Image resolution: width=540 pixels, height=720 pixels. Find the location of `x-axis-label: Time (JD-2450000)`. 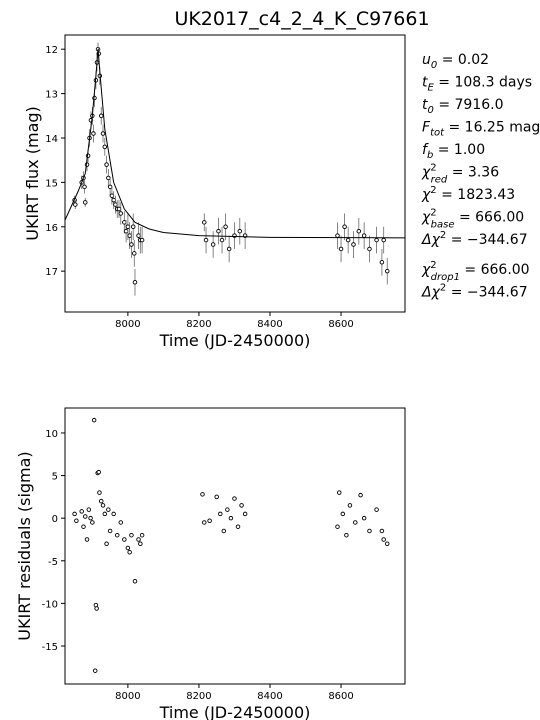

x-axis-label: Time (JD-2450000) is located at coordinates (235, 711).